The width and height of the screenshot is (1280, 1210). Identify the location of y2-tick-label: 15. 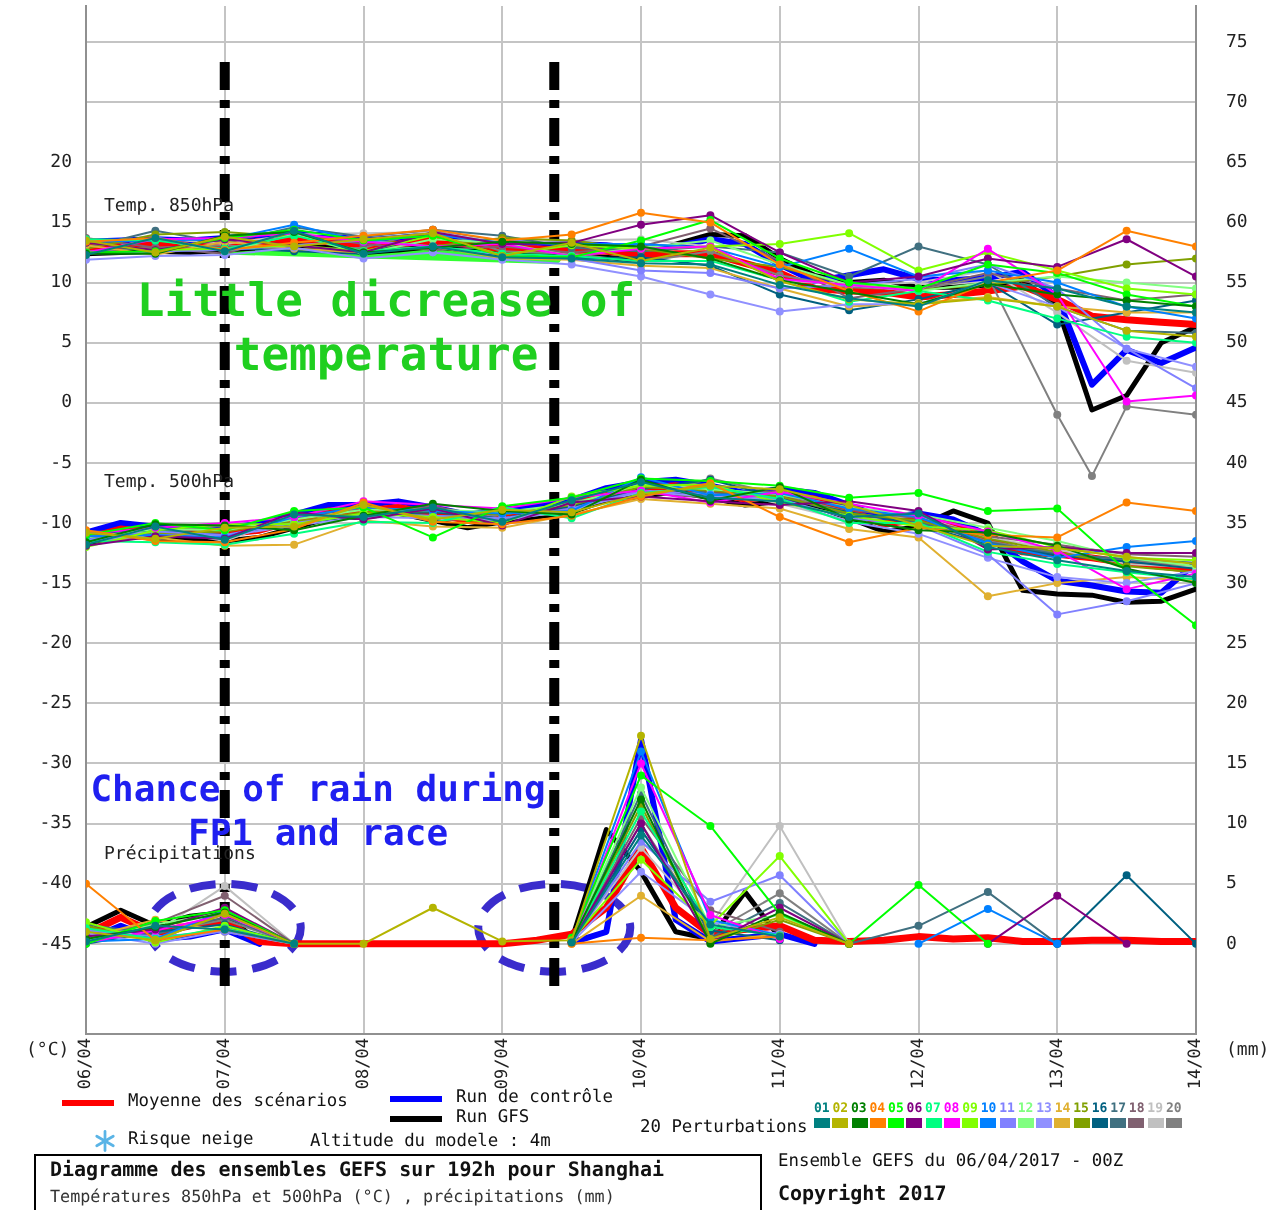
(1237, 764).